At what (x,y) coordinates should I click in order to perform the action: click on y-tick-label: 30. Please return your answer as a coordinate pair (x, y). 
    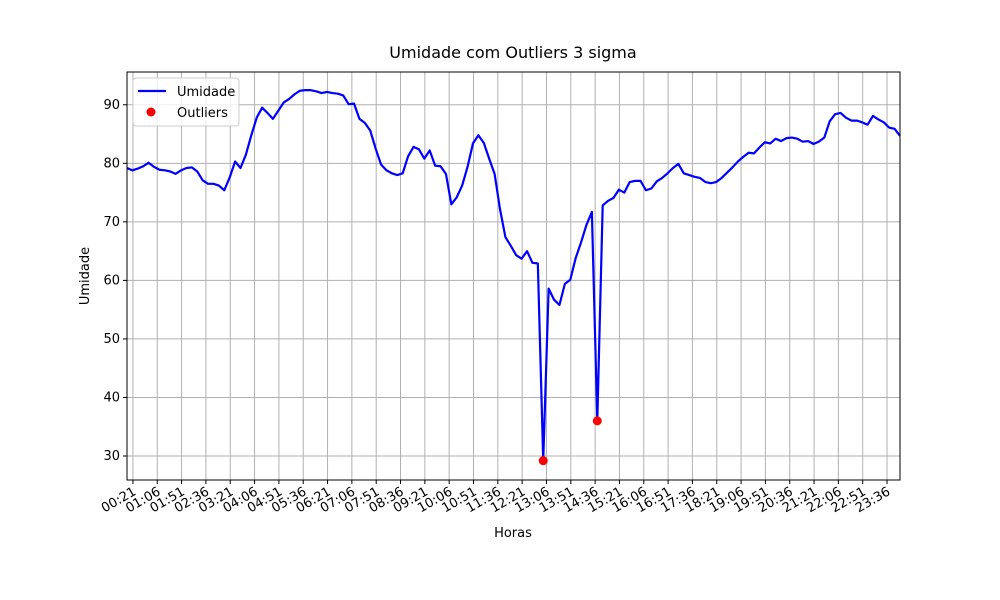
    Looking at the image, I should click on (111, 456).